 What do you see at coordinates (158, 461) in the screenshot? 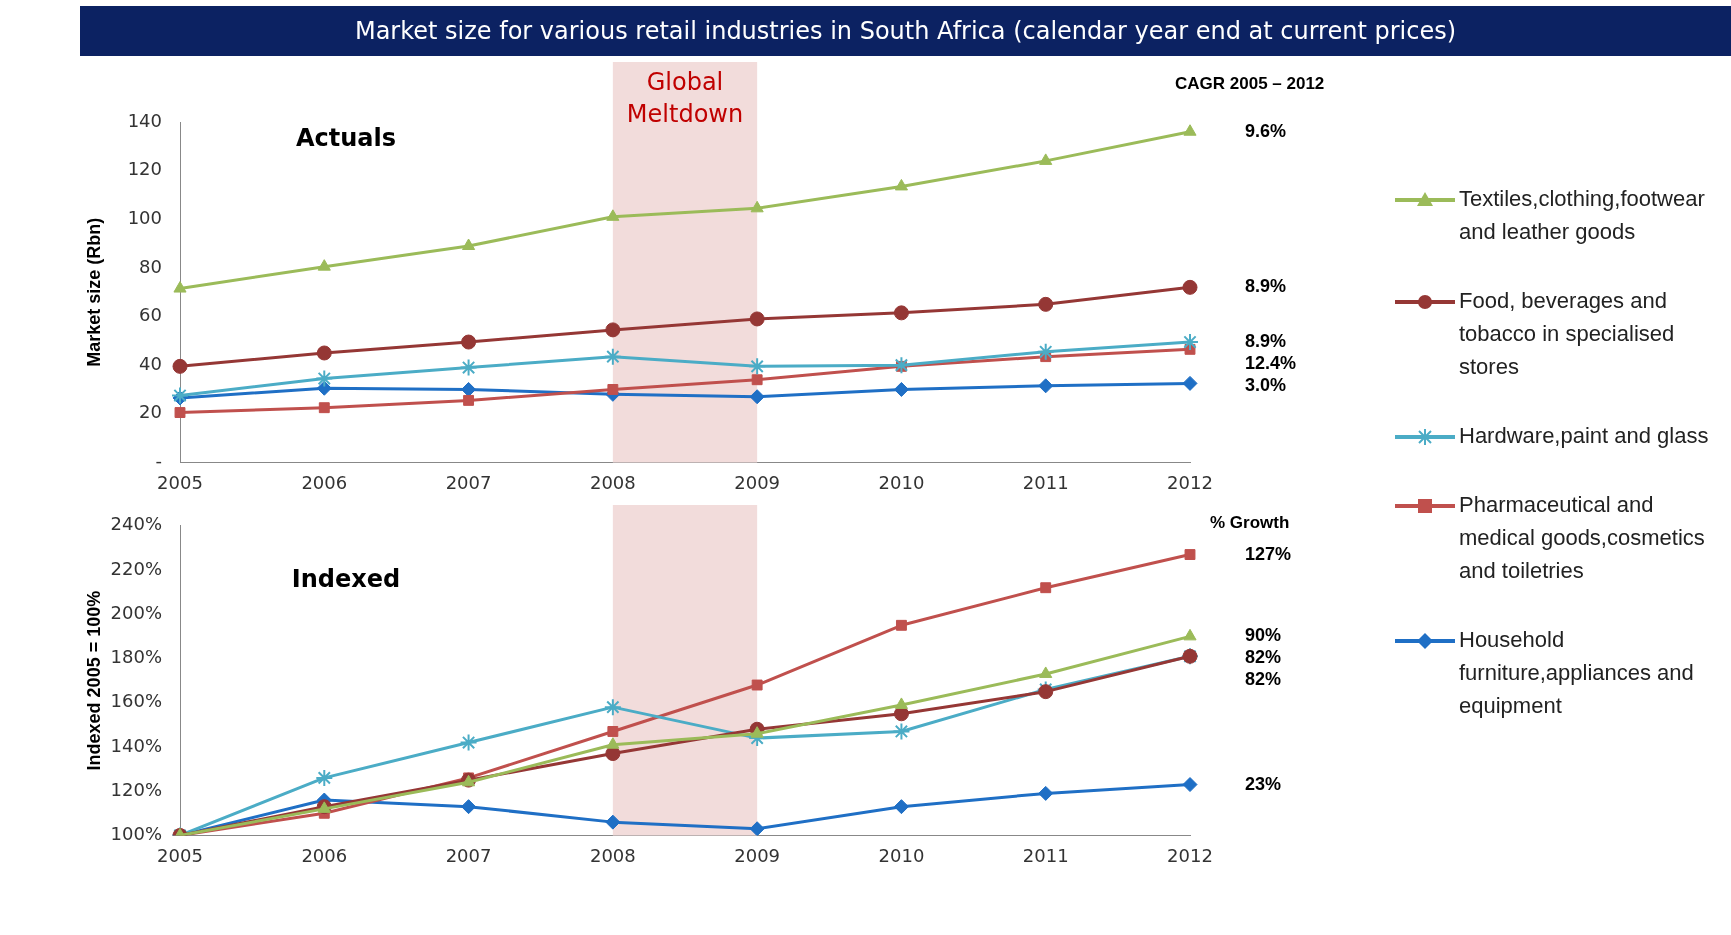
I see `y-tick-label: -` at bounding box center [158, 461].